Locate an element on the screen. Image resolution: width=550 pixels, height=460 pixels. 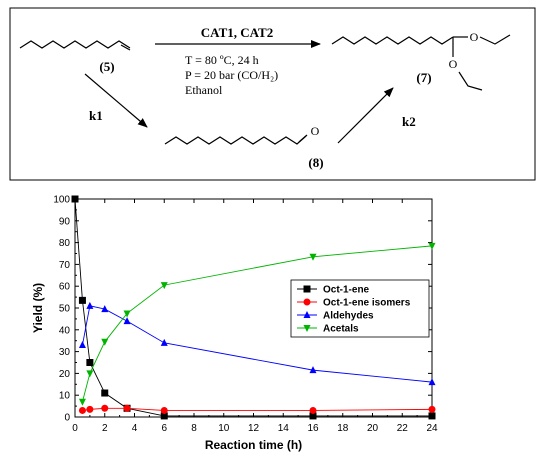
condition-temperature: T = 80 ºC, 24 h is located at coordinates (222, 60).